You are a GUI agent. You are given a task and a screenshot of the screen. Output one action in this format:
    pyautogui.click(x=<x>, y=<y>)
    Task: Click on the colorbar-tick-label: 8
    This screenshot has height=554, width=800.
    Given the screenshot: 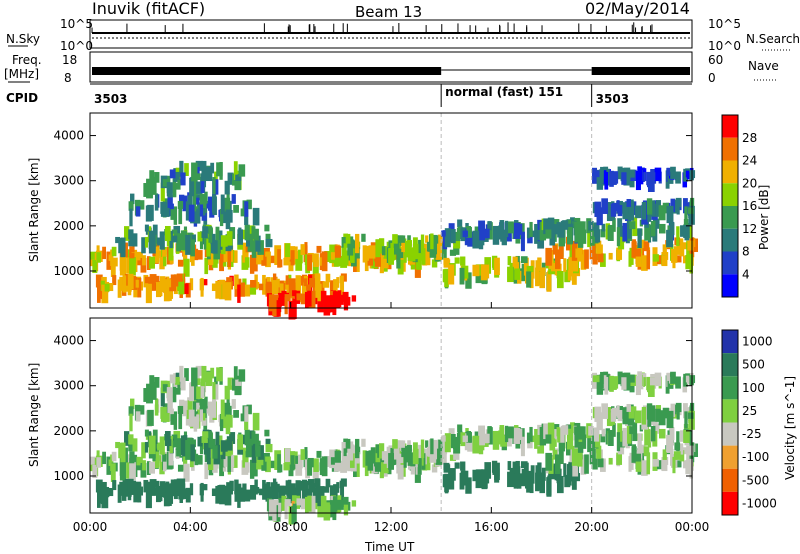 What is the action you would take?
    pyautogui.click(x=746, y=252)
    